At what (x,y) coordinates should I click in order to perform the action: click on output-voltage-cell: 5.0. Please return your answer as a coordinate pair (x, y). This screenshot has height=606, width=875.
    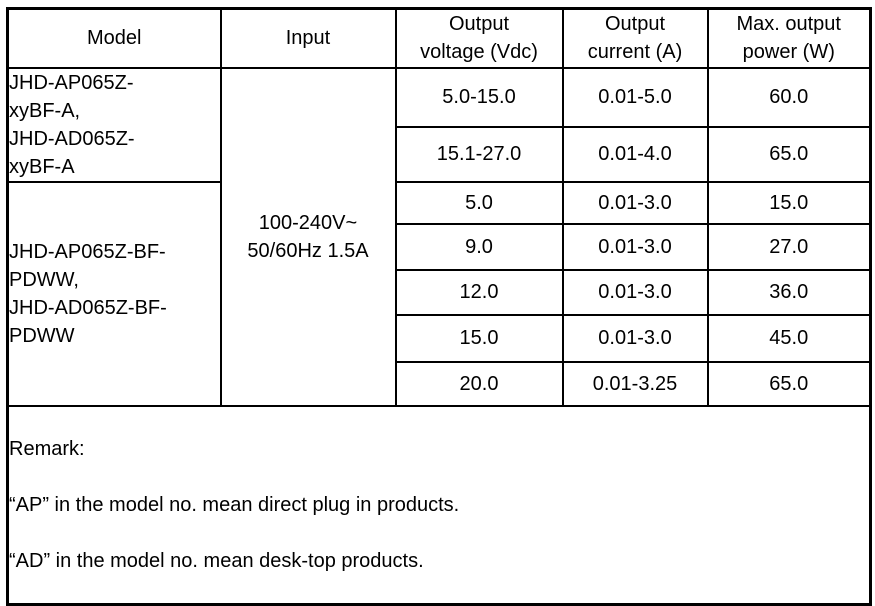
    Looking at the image, I should click on (479, 202).